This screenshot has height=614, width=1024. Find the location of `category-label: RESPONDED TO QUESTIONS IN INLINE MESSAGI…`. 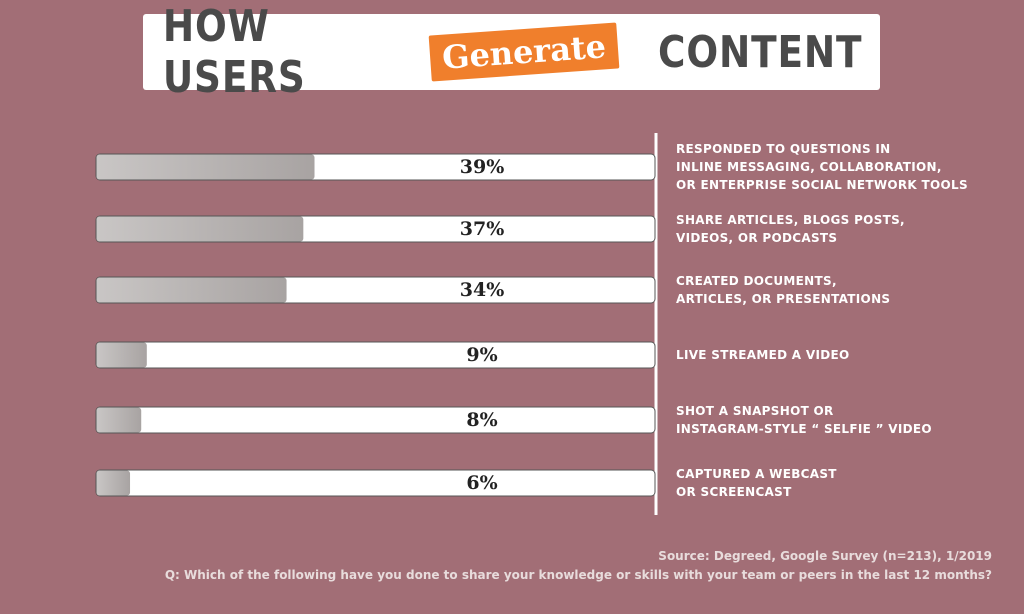

category-label: RESPONDED TO QUESTIONS IN INLINE MESSAGI… is located at coordinates (822, 167).